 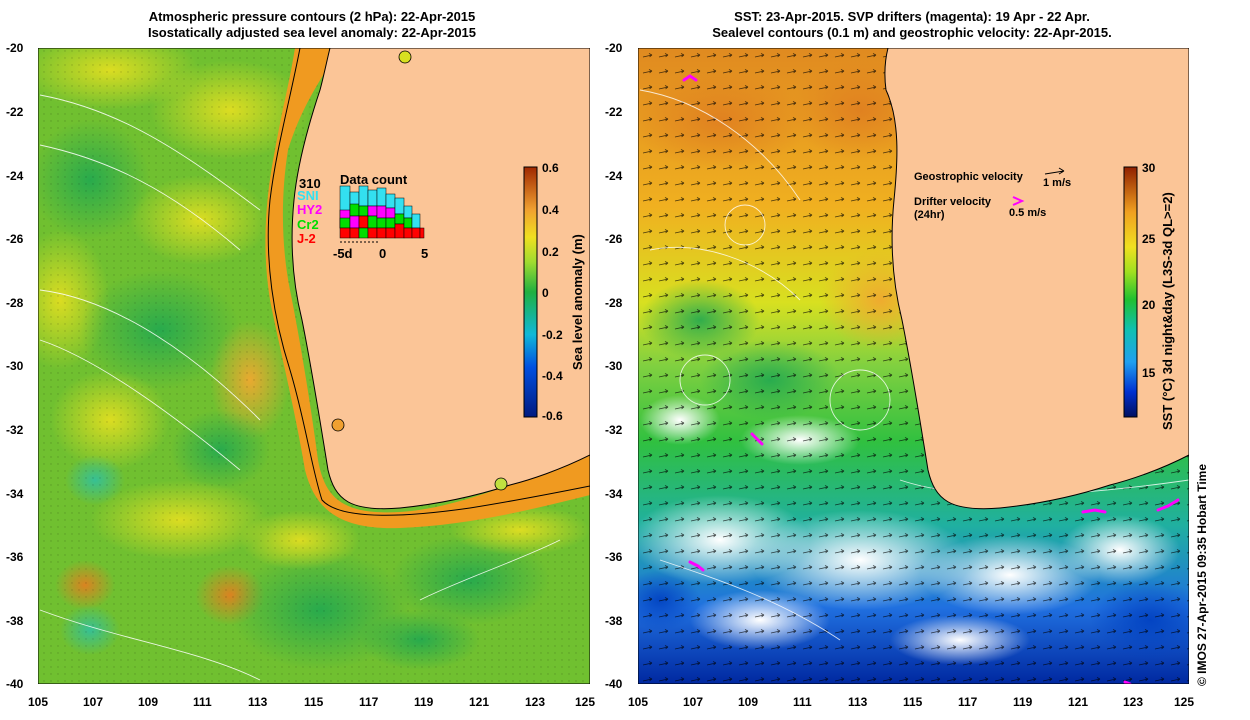 I want to click on sla-cbar-tick-3: 0, so click(x=545, y=293).